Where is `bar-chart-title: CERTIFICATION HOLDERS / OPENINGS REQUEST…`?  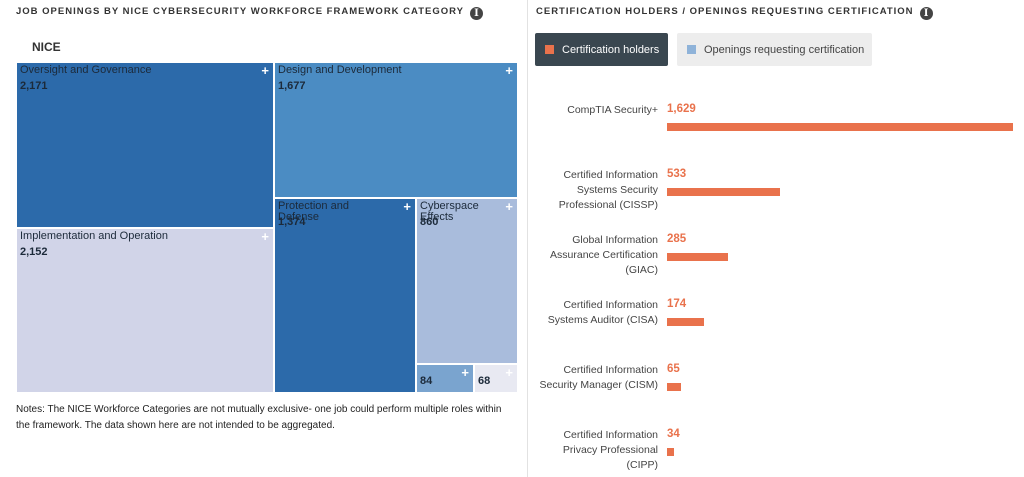
bar-chart-title: CERTIFICATION HOLDERS / OPENINGS REQUEST… is located at coordinates (734, 13).